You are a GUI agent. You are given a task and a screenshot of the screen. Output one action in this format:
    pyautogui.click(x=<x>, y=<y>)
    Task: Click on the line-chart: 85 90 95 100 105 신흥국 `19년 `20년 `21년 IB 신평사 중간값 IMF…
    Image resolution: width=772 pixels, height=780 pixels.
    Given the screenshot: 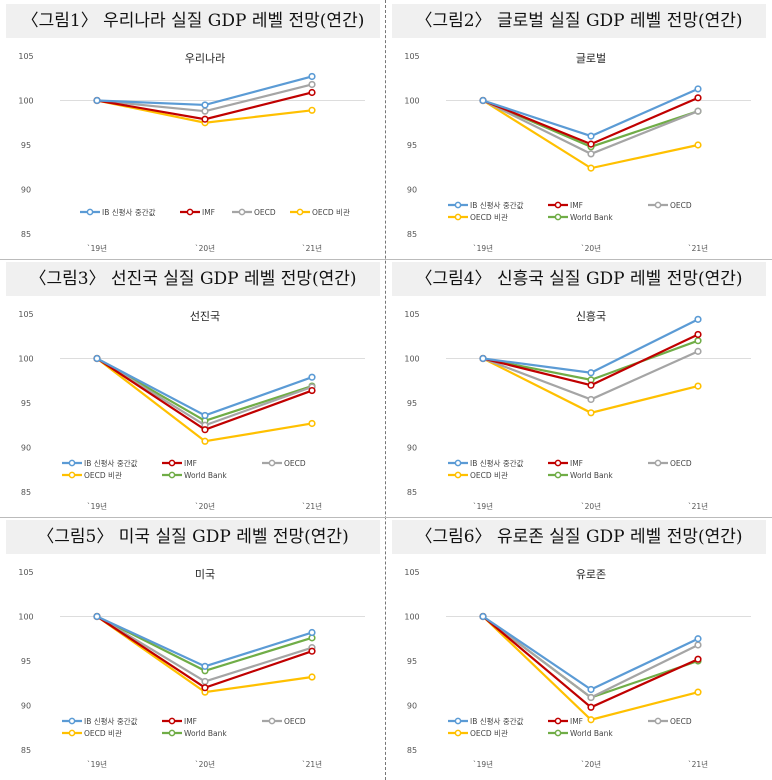 What is the action you would take?
    pyautogui.click(x=577, y=410)
    